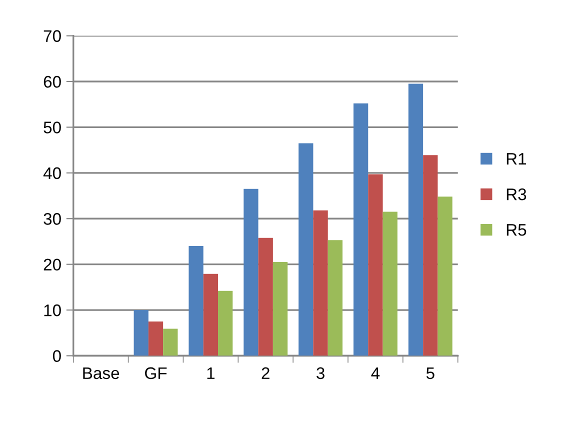  Describe the element at coordinates (52, 36) in the screenshot. I see `y-tick-label: 70` at that location.